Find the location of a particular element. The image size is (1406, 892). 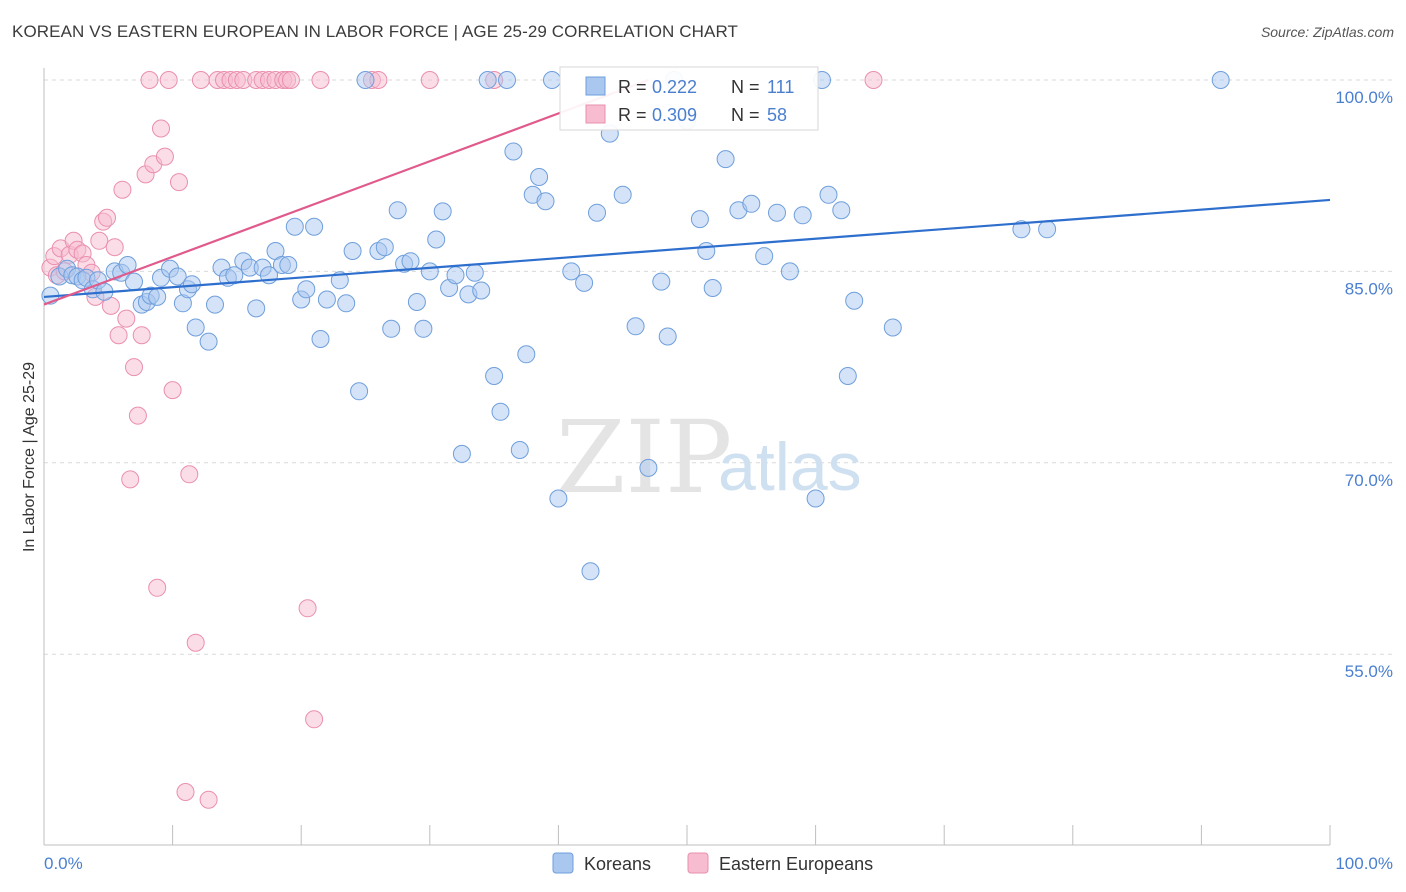

legend-r-value-0: 0.222 is located at coordinates (674, 87).